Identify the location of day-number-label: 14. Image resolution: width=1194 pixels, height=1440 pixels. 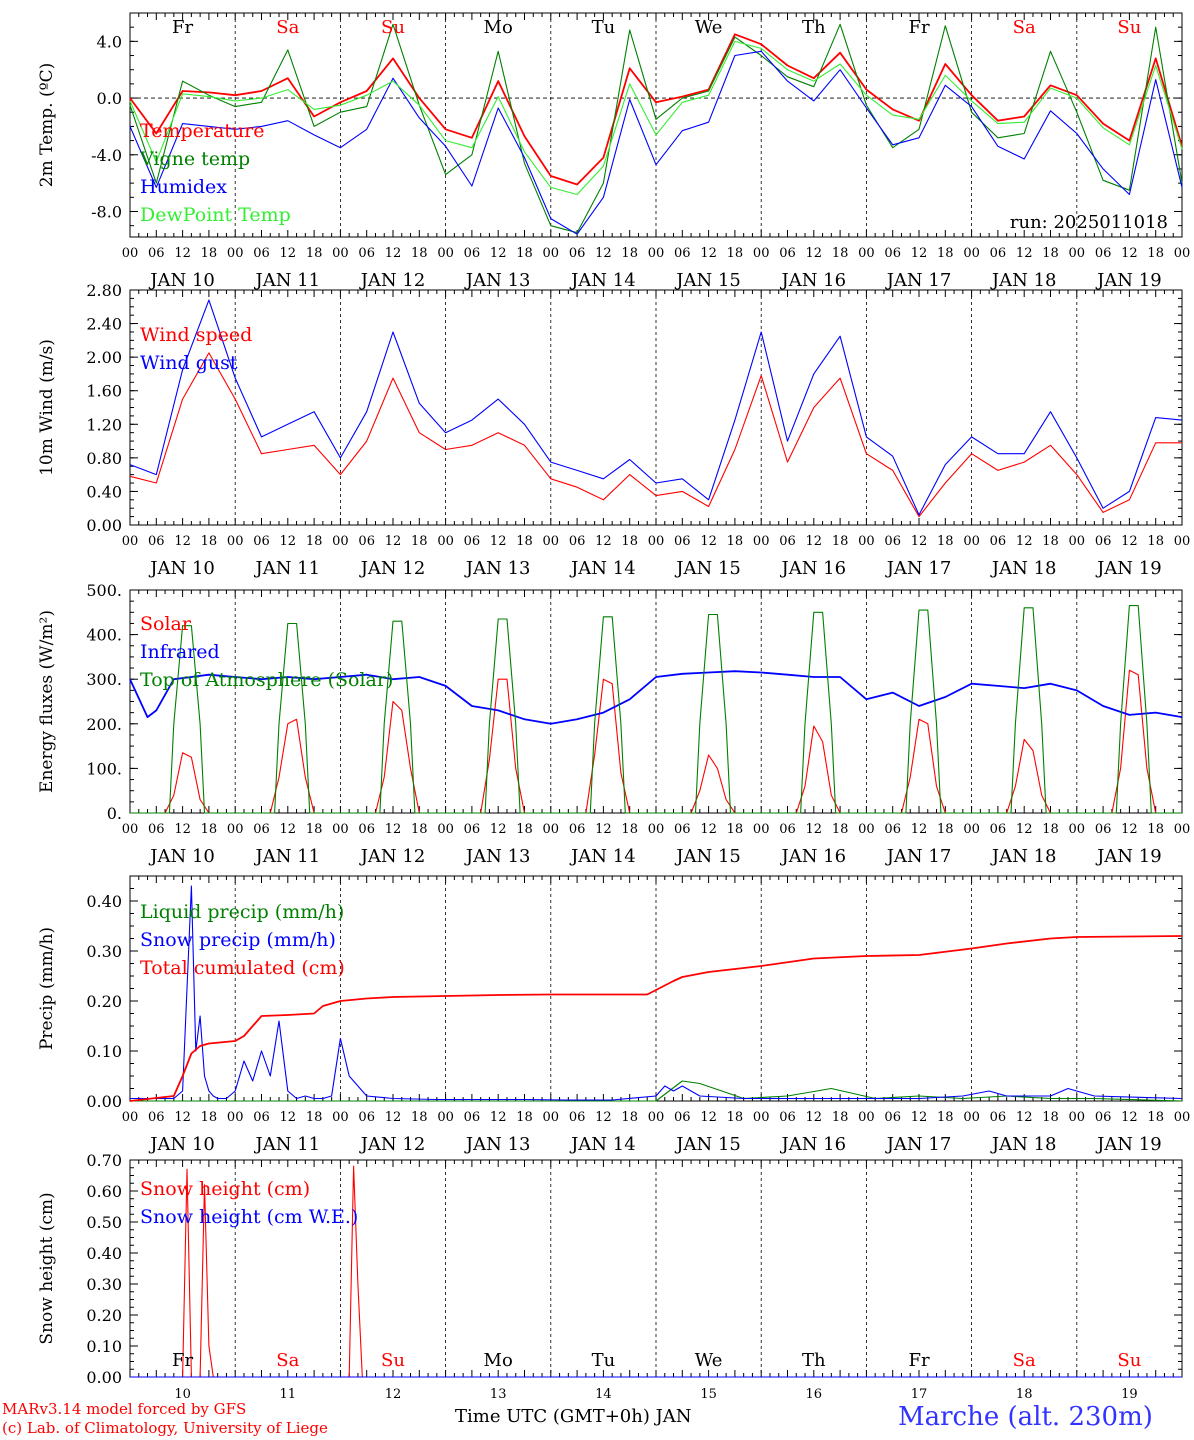
(603, 1394).